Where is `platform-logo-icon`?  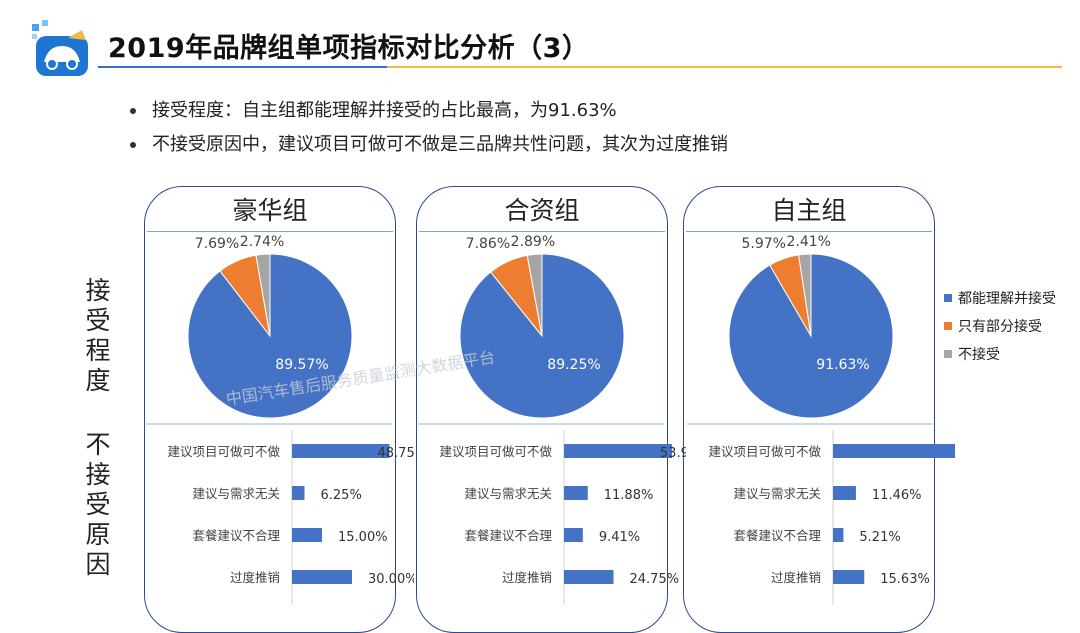
platform-logo-icon is located at coordinates (60, 48).